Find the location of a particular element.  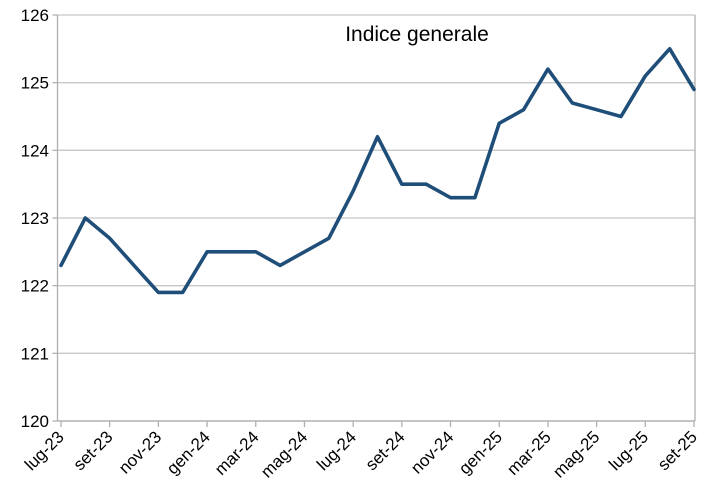

x-tick-label: set-25 is located at coordinates (677, 450).